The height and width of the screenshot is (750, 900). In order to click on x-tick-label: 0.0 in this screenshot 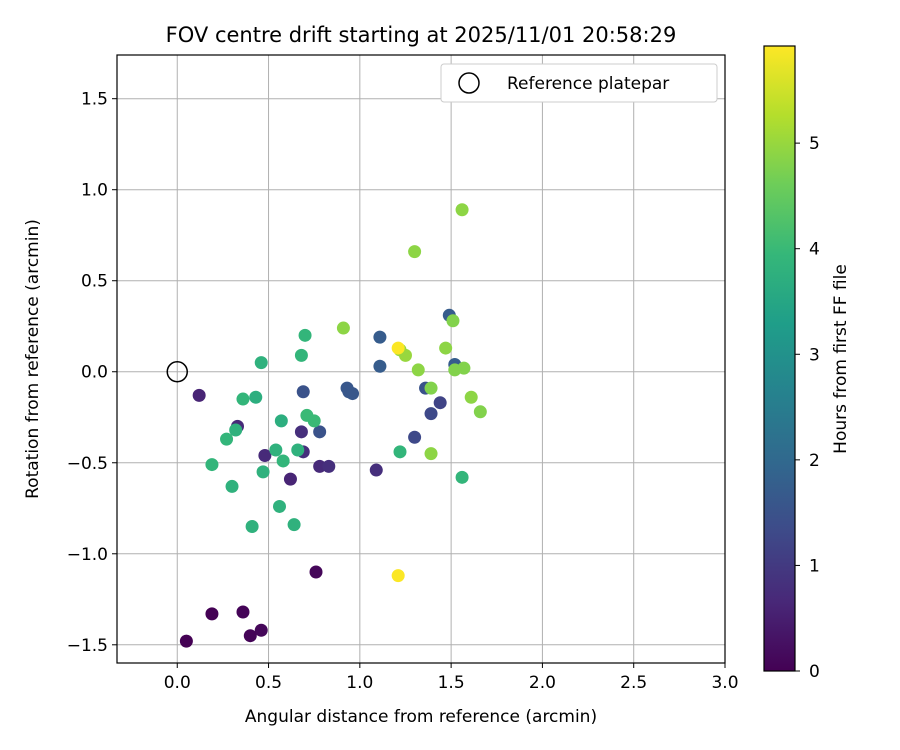, I will do `click(177, 683)`.